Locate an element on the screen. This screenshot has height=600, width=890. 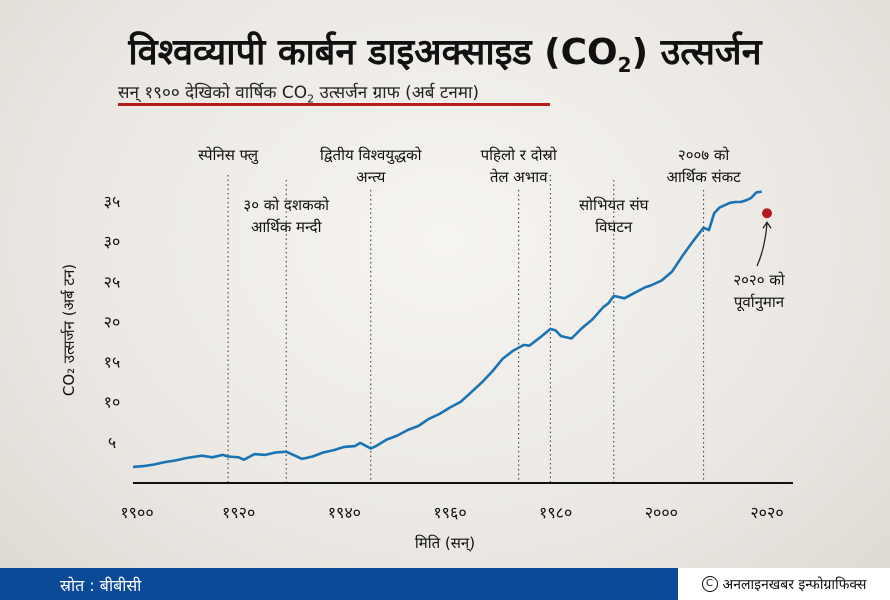
x-tick-label: २००० is located at coordinates (661, 512).